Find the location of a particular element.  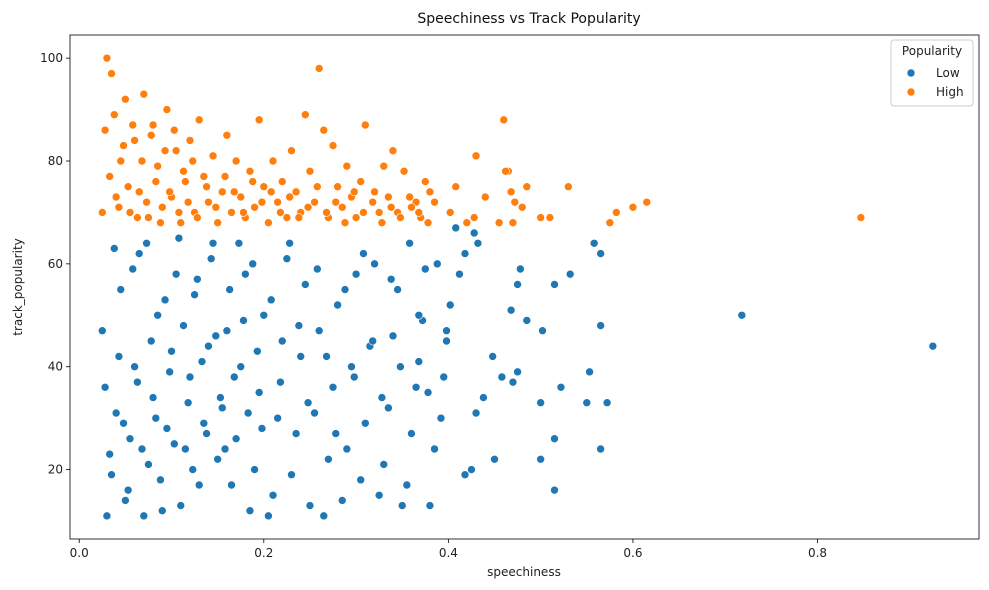

x-axis-ticks: 0.0 0.2 0.4 0.6 0.8 is located at coordinates (448, 549).